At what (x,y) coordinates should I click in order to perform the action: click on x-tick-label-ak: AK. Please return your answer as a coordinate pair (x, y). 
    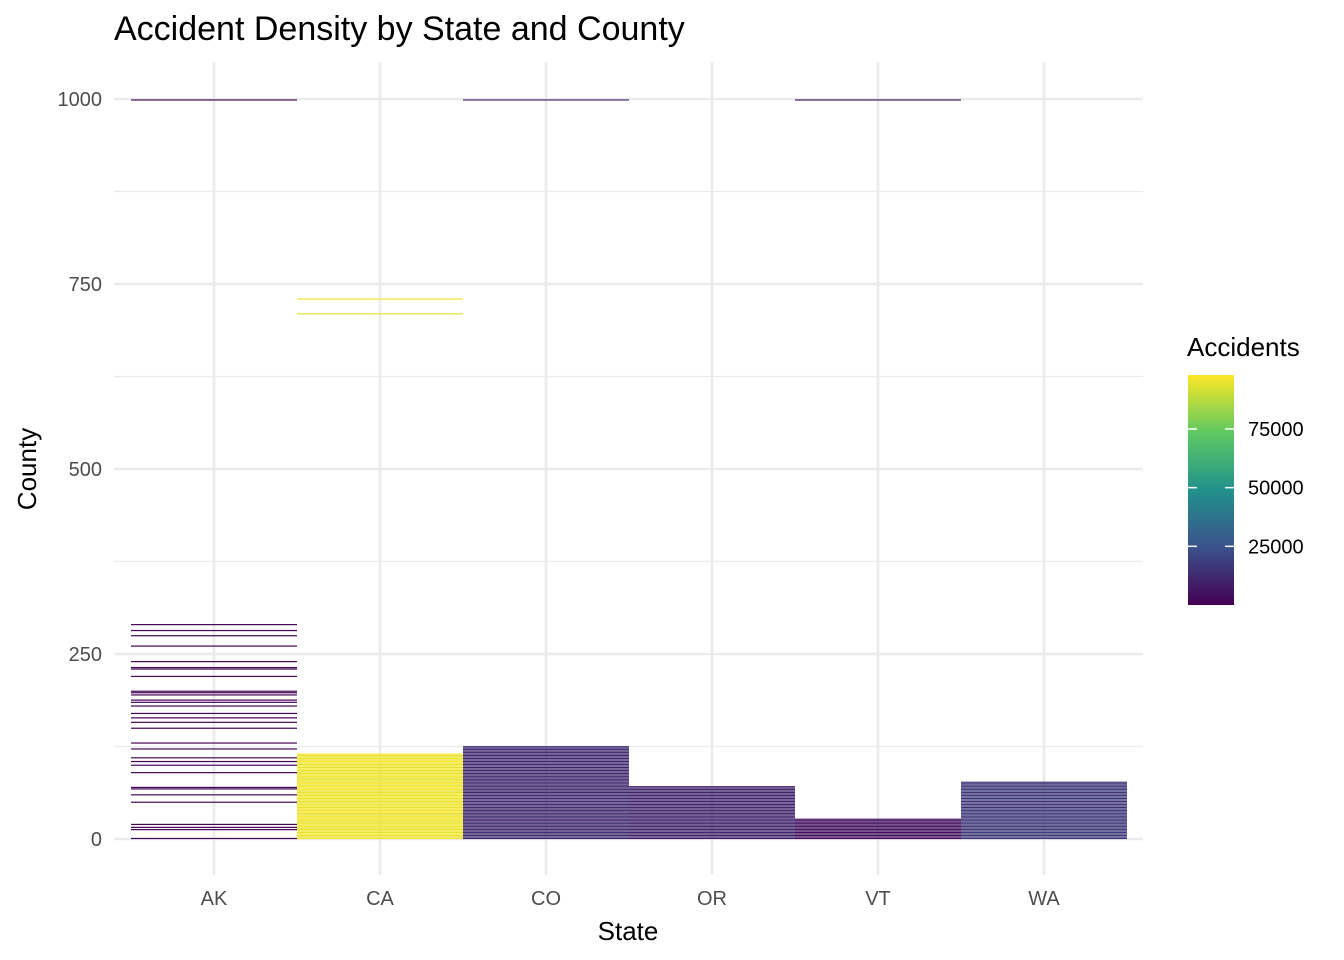
    Looking at the image, I should click on (214, 899).